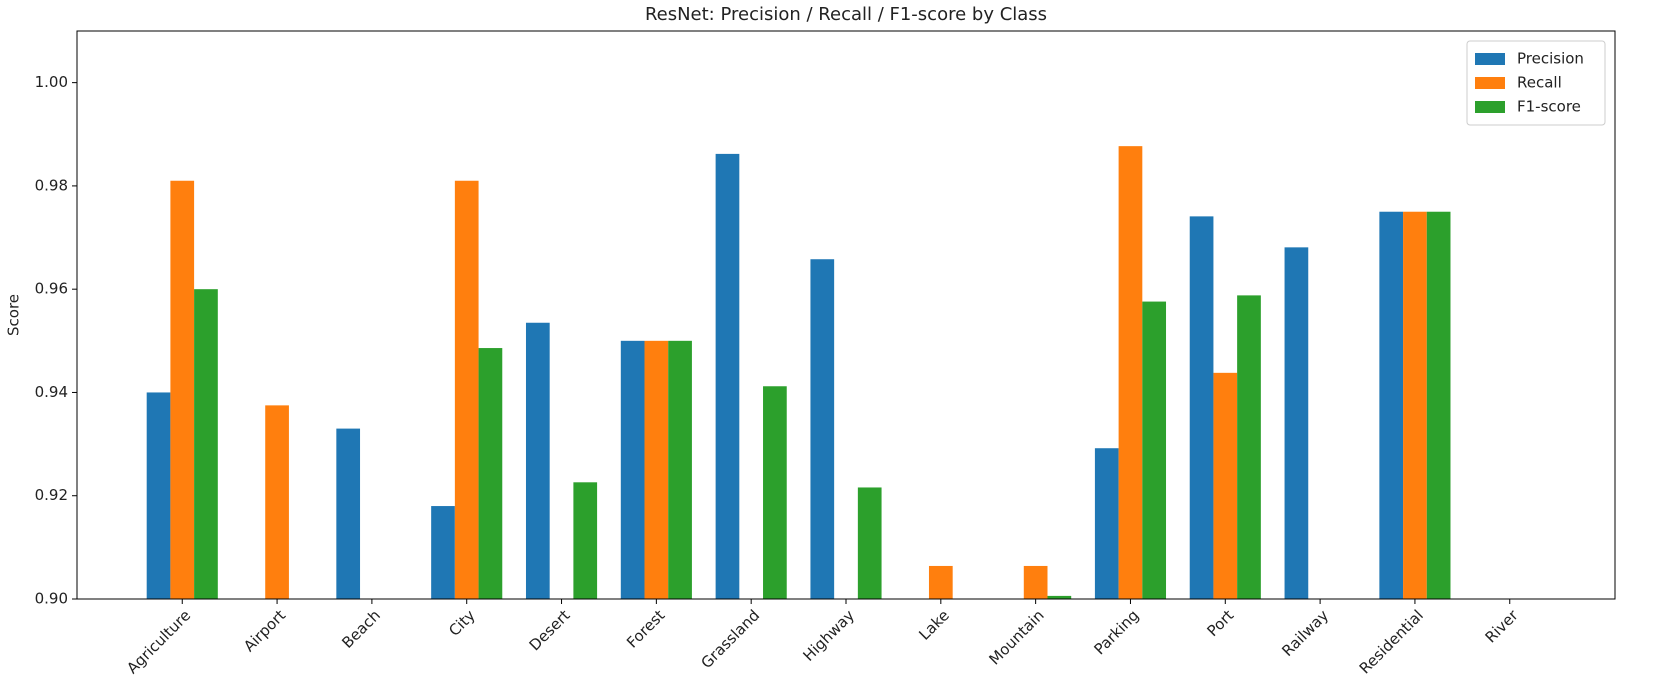 The image size is (1660, 694). I want to click on x-tick-label: Beach, so click(361, 629).